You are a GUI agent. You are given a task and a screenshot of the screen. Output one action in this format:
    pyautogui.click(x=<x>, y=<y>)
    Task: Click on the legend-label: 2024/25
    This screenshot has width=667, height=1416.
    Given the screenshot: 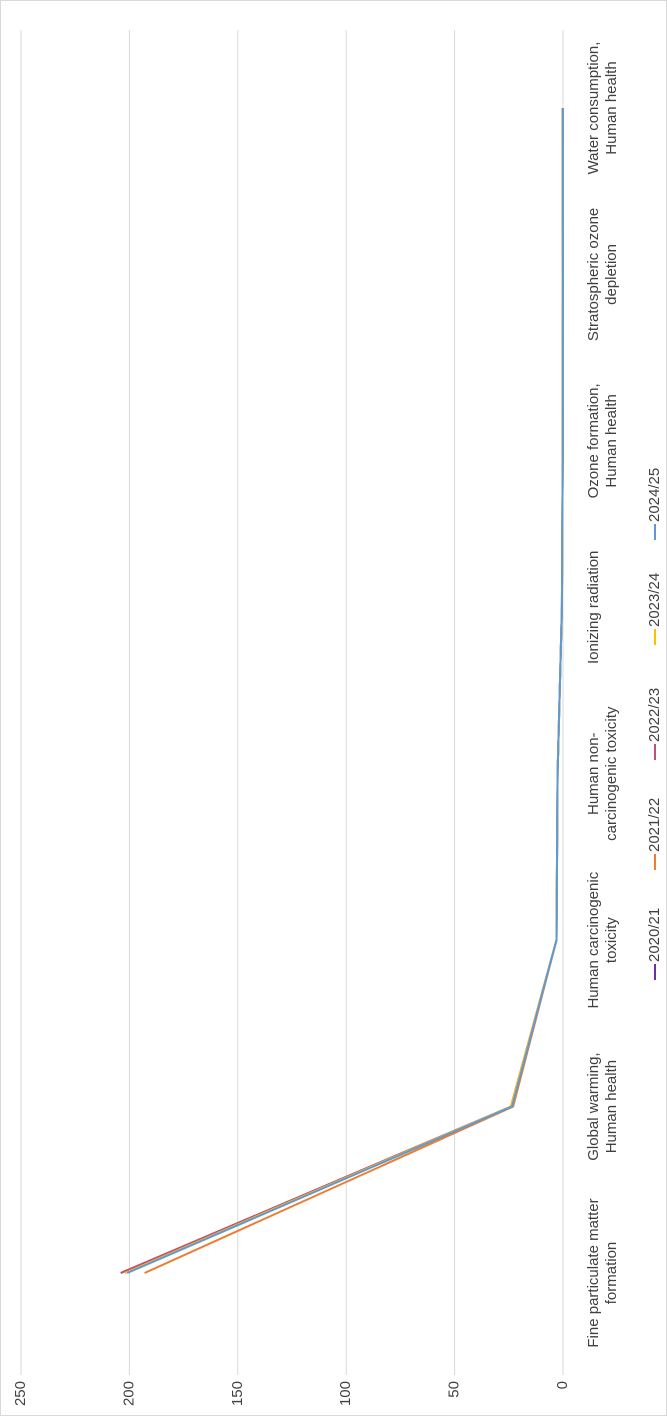 What is the action you would take?
    pyautogui.click(x=654, y=495)
    